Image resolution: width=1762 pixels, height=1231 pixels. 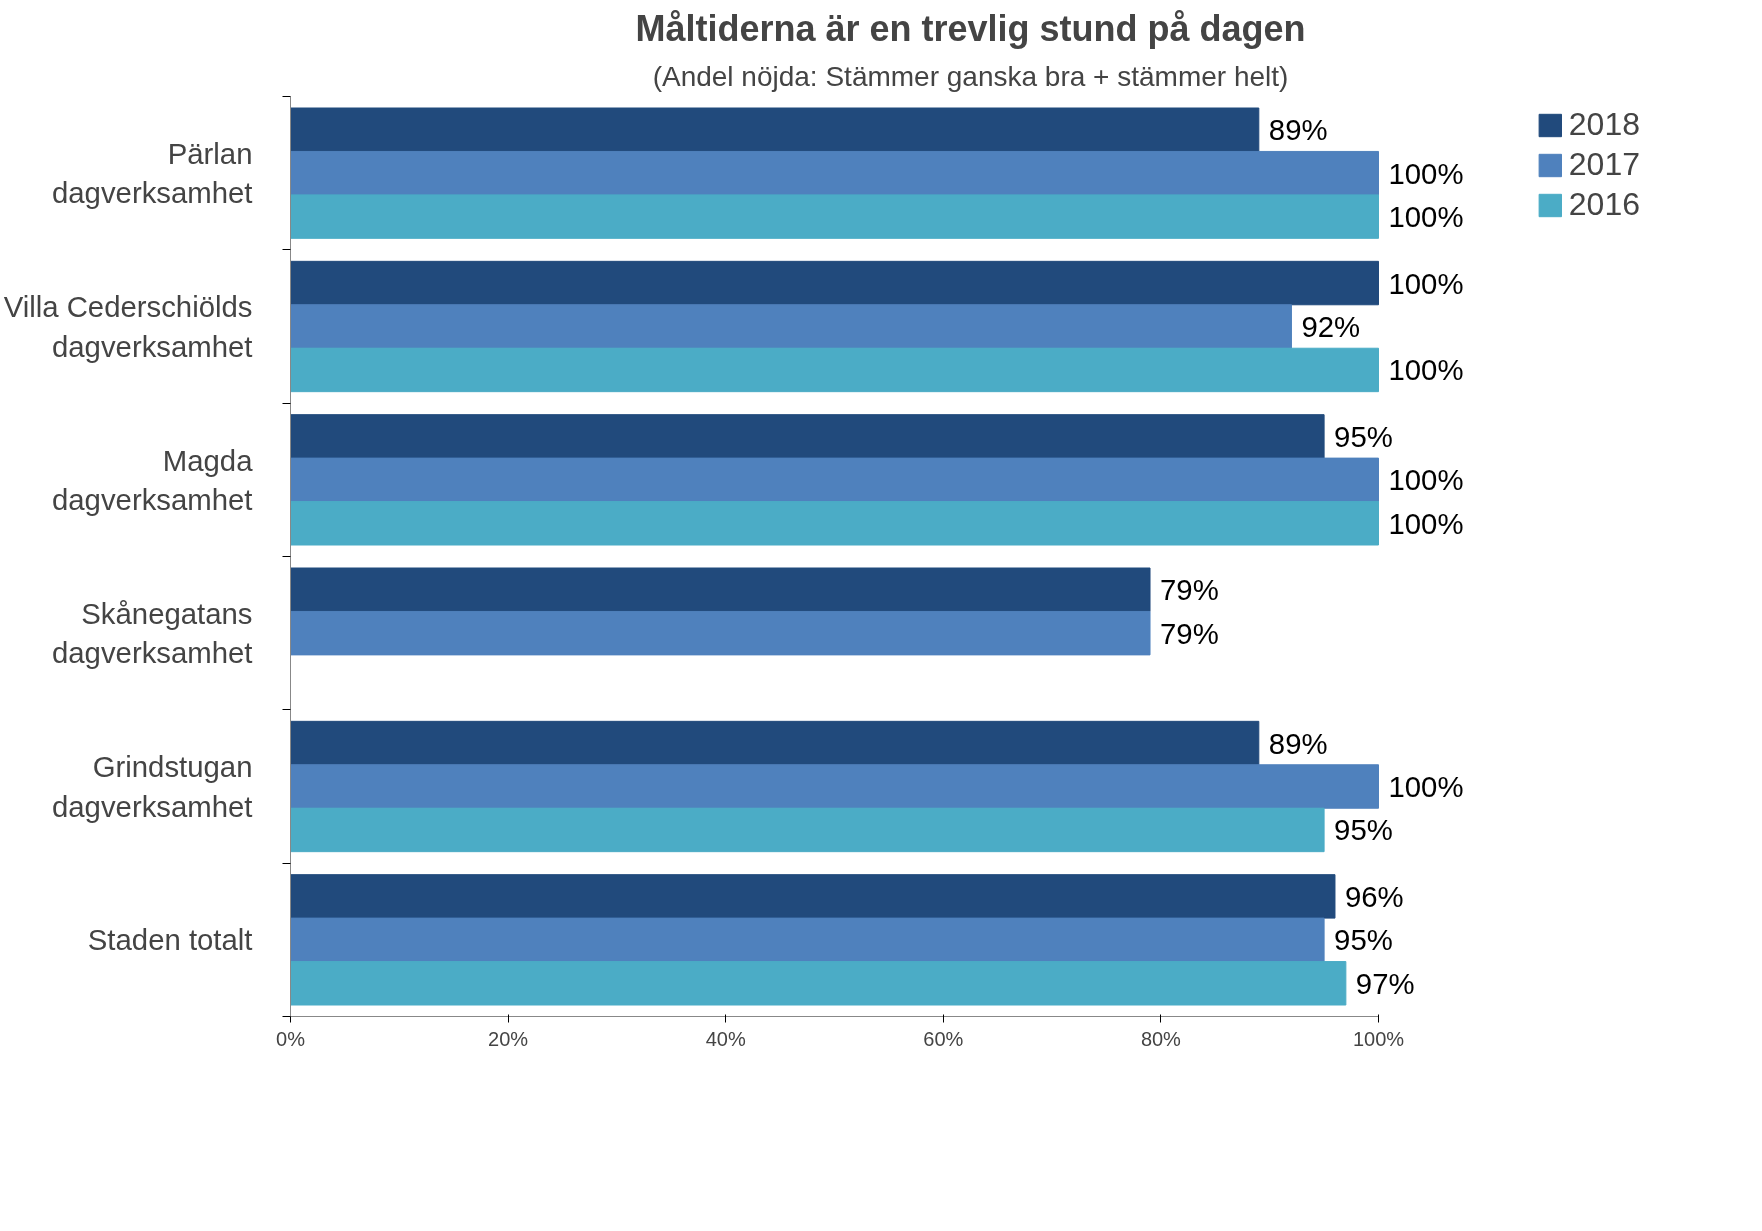 What do you see at coordinates (1385, 983) in the screenshot?
I see `data-label: 97%` at bounding box center [1385, 983].